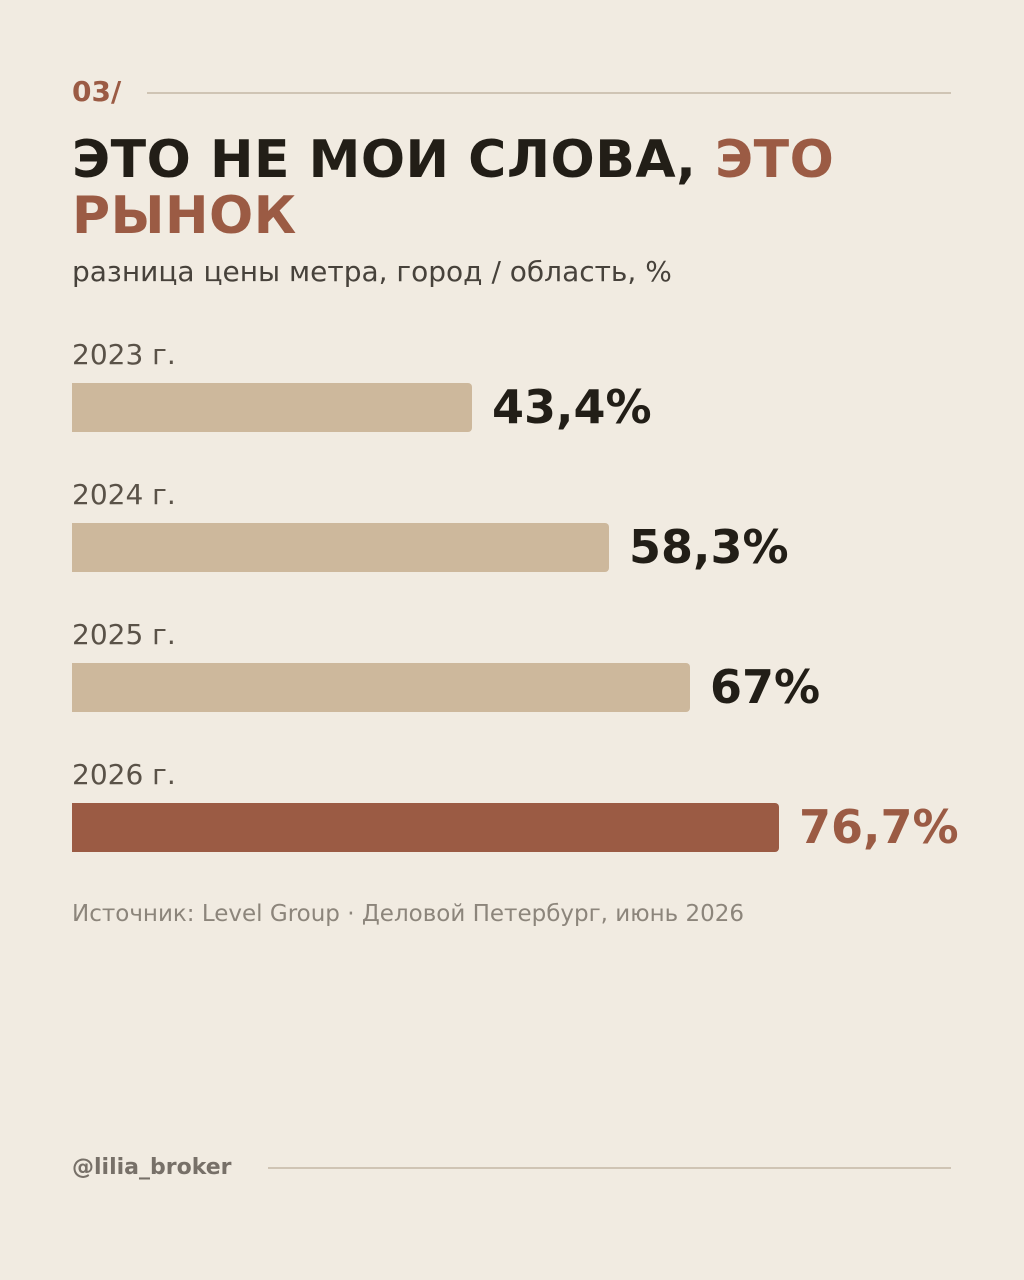 This screenshot has height=1280, width=1024. I want to click on author-handle: @lilia_broker, so click(152, 1167).